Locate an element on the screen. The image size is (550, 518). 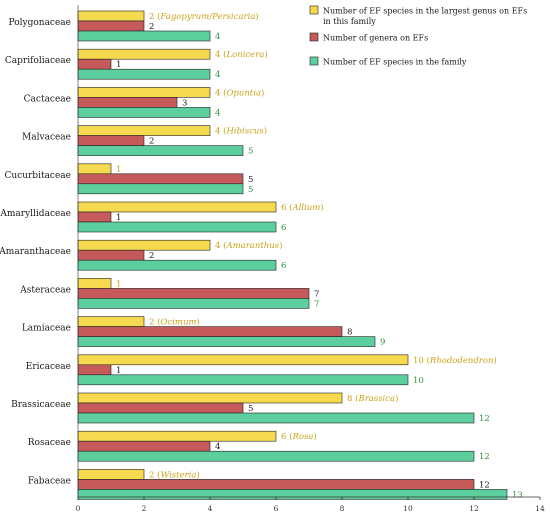
category-label-cactaceae: Cactaceae is located at coordinates (47, 99).